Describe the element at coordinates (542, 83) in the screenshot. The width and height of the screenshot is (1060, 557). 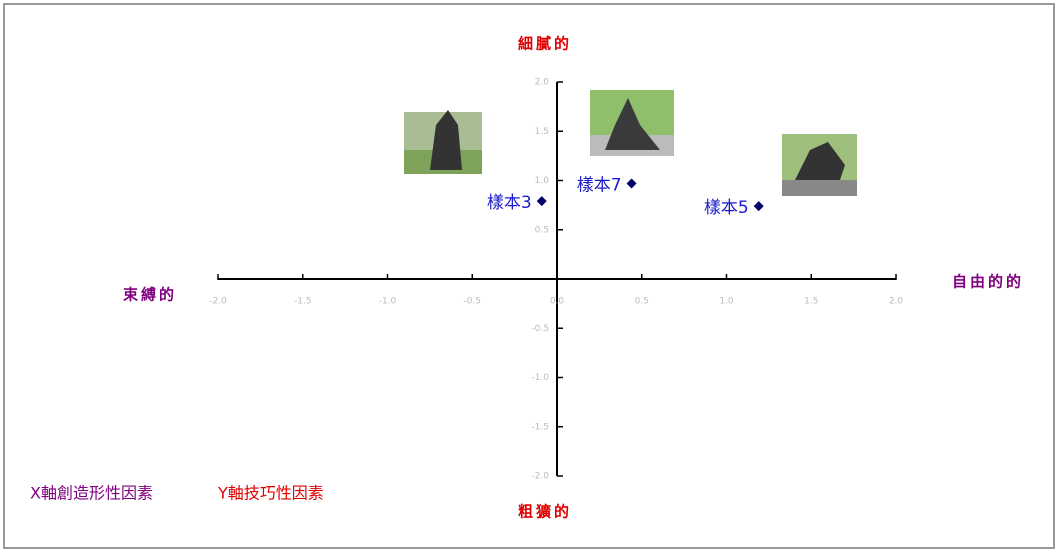
I see `y-tick-label: 2.0` at that location.